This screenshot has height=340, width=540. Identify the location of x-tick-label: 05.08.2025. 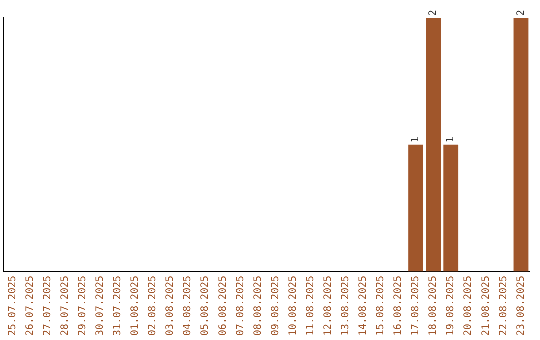
(206, 306).